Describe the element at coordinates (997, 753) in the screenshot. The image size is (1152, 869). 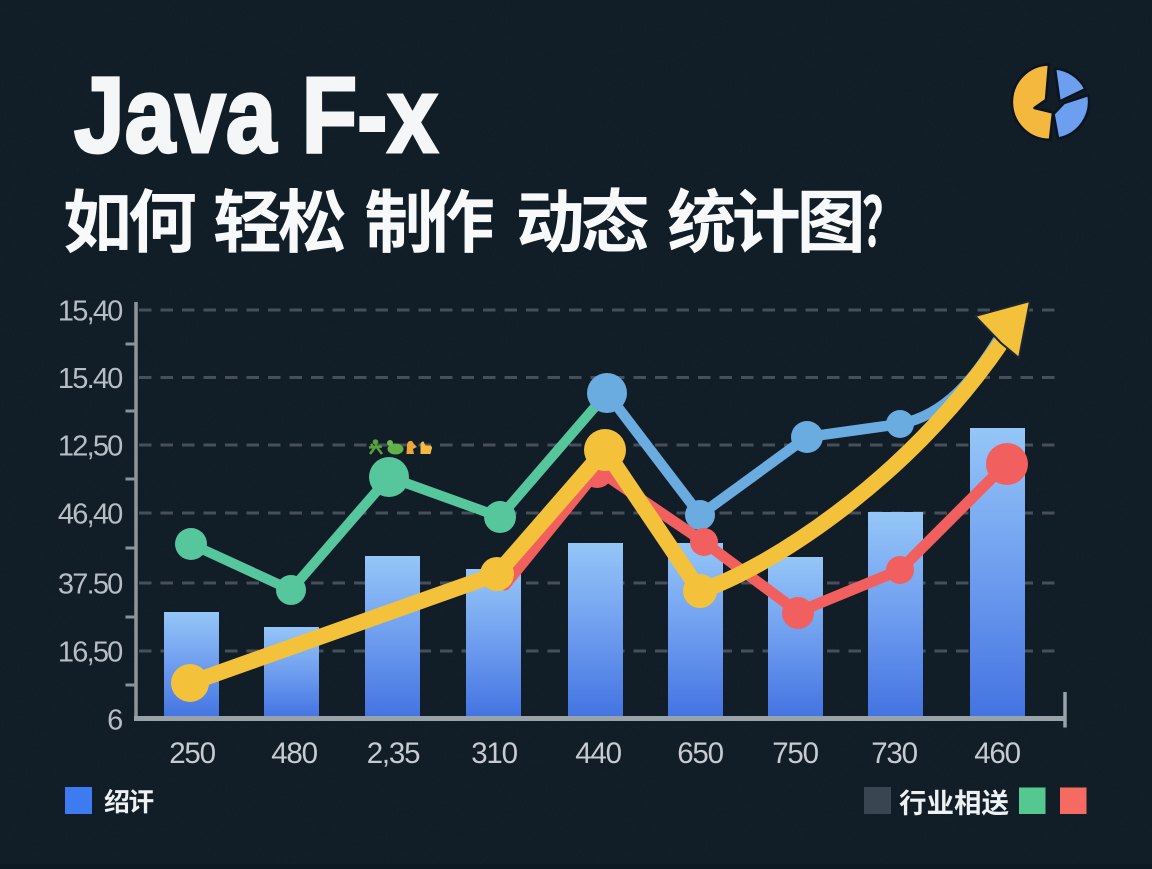
I see `svg-text: 460` at that location.